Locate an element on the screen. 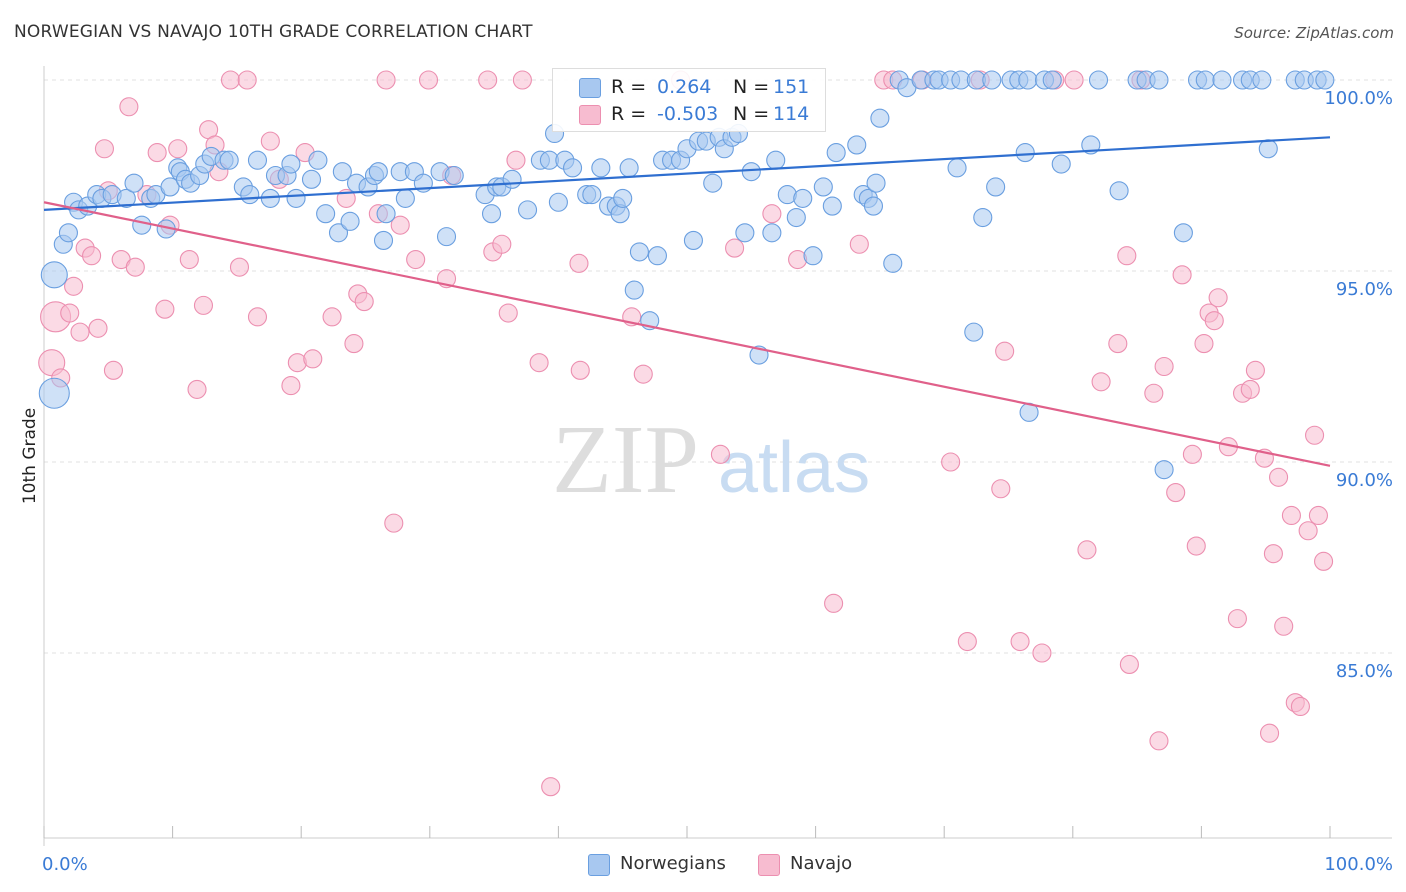 Image resolution: width=1406 pixels, height=892 pixels. x-tick-label: 0.0% is located at coordinates (65, 864).